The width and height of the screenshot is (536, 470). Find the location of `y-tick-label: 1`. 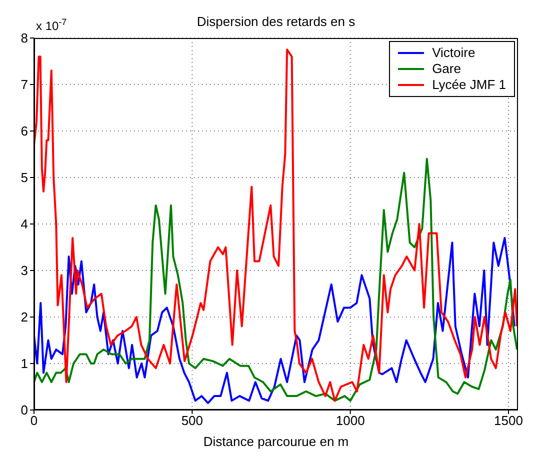

y-tick-label: 1 is located at coordinates (24, 364).